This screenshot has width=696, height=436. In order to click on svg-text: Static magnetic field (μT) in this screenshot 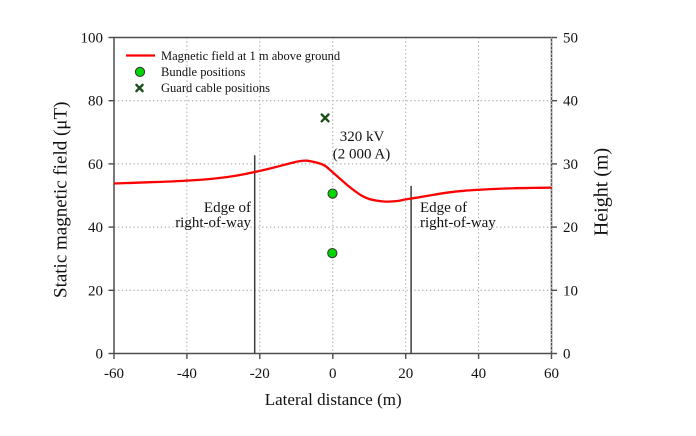, I will do `click(61, 200)`.